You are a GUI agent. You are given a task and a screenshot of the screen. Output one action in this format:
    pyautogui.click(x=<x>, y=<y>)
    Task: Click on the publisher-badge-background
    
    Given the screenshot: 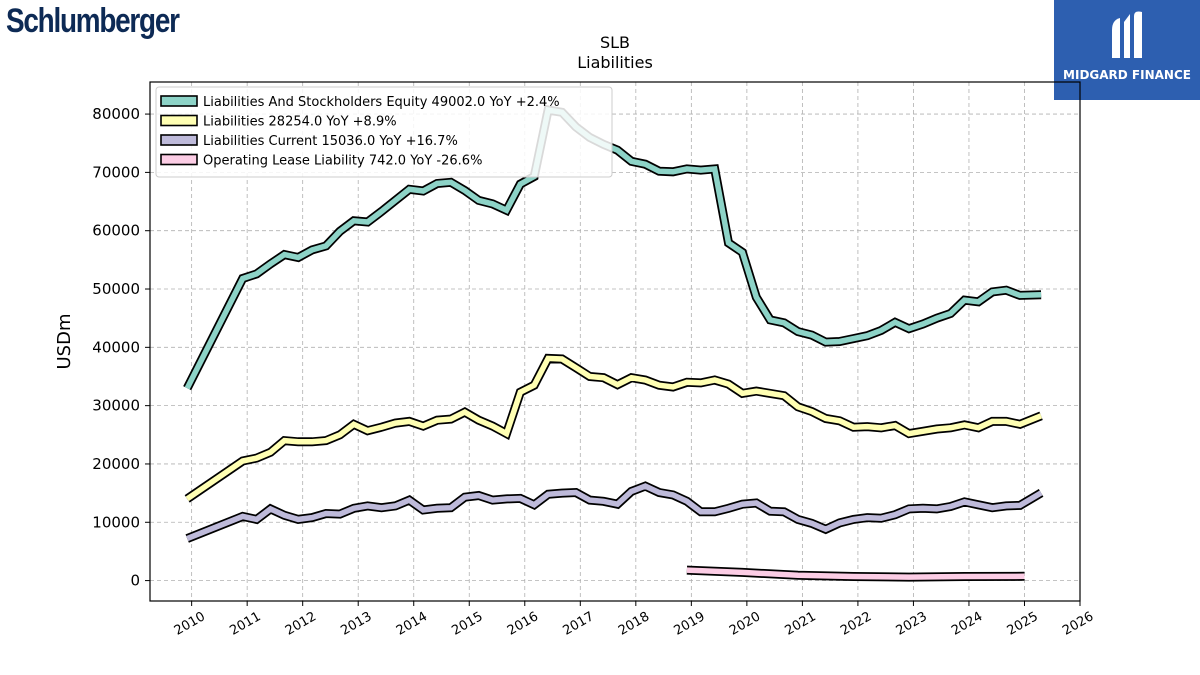 What is the action you would take?
    pyautogui.click(x=1127, y=50)
    